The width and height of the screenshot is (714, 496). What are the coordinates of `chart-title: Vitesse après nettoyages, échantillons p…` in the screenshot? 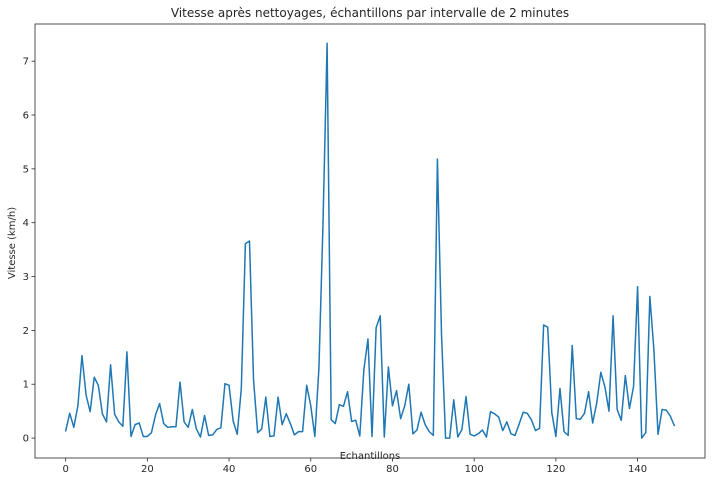 It's located at (370, 13).